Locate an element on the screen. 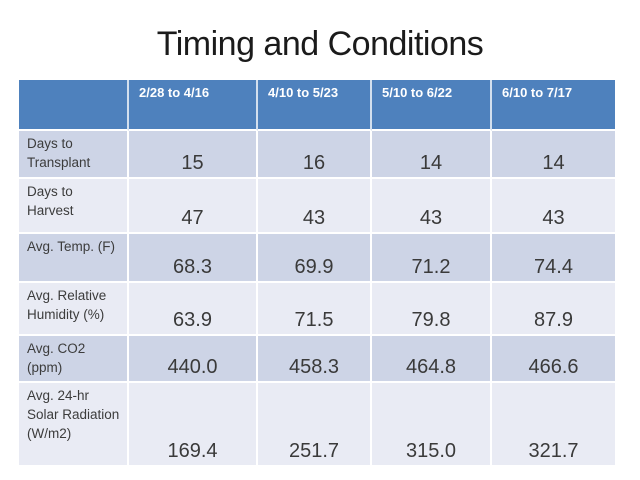  value-cell: 251.7 is located at coordinates (315, 424).